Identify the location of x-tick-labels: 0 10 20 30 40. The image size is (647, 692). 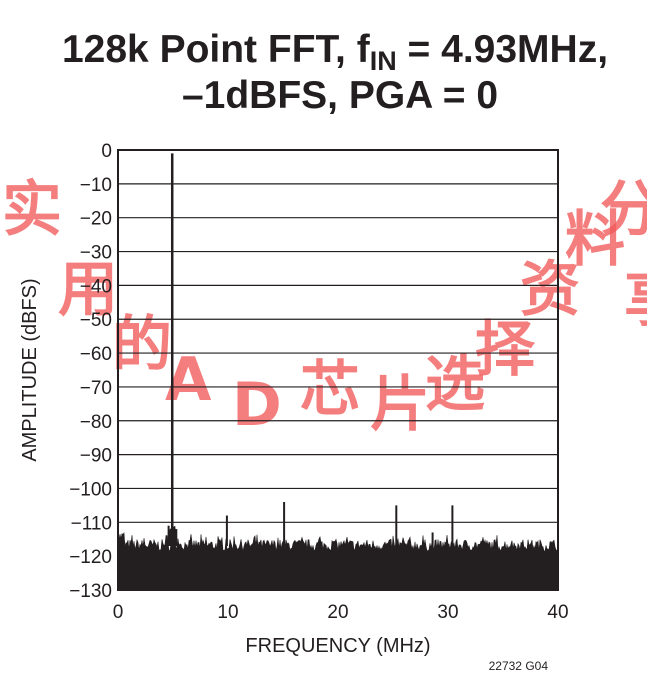
(341, 612).